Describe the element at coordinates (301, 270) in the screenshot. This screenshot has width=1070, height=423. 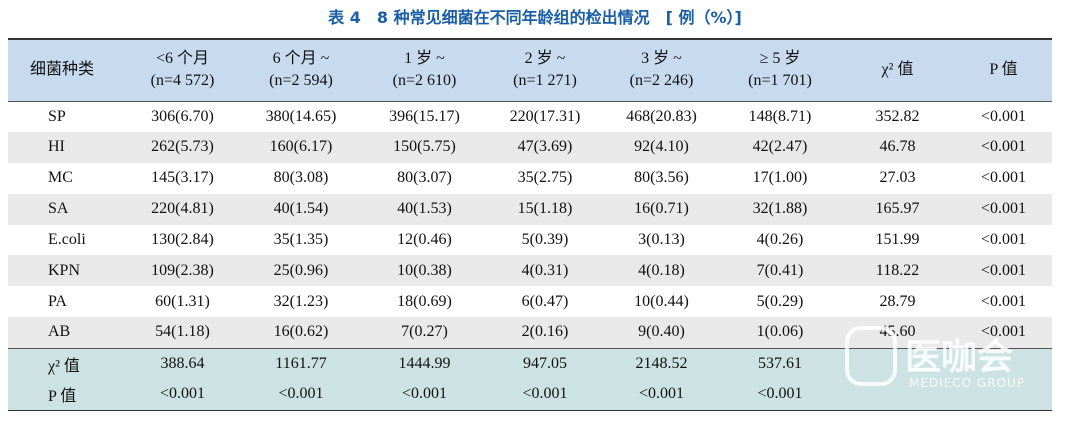
I see `table-cell: 25(0.96)` at that location.